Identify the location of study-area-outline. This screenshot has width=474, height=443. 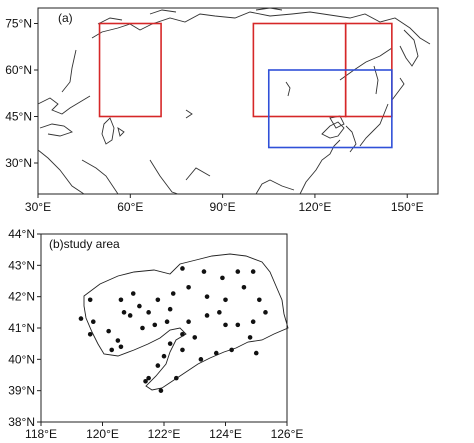
(186, 322).